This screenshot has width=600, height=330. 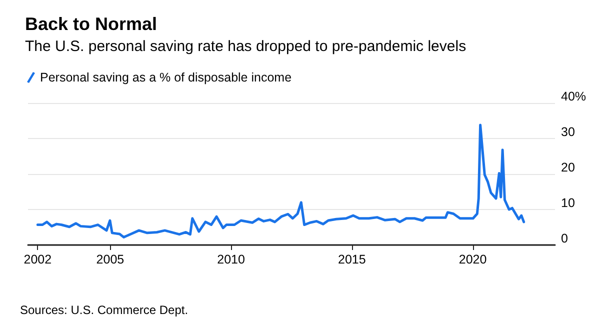 What do you see at coordinates (573, 97) in the screenshot?
I see `y-tick-label: 40%` at bounding box center [573, 97].